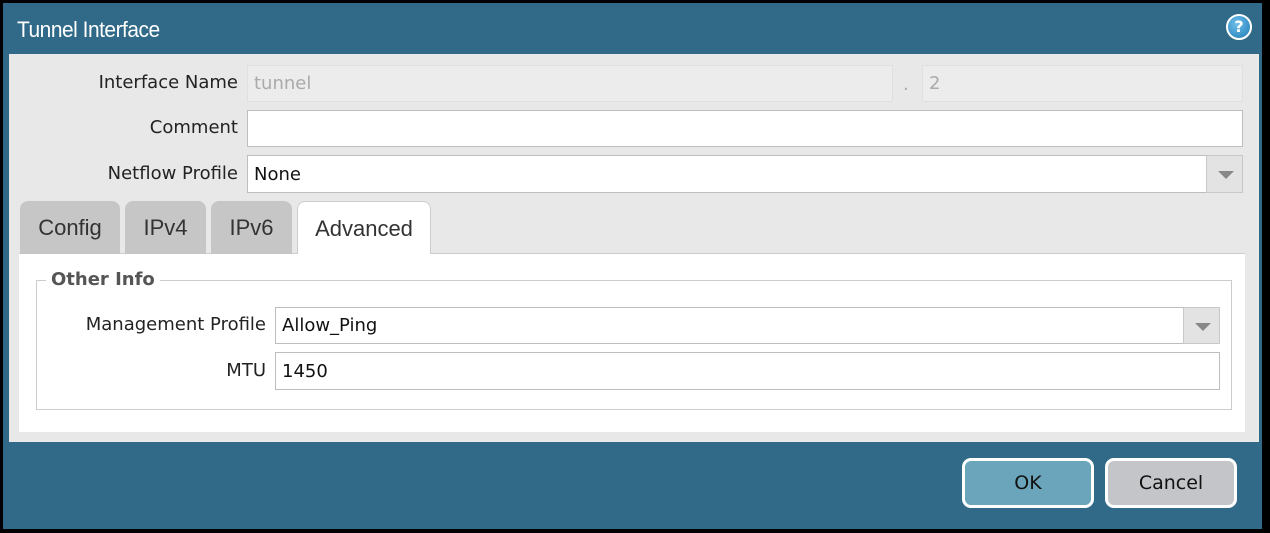 The width and height of the screenshot is (1270, 533). What do you see at coordinates (1171, 483) in the screenshot?
I see `cancel-button: Cancel` at bounding box center [1171, 483].